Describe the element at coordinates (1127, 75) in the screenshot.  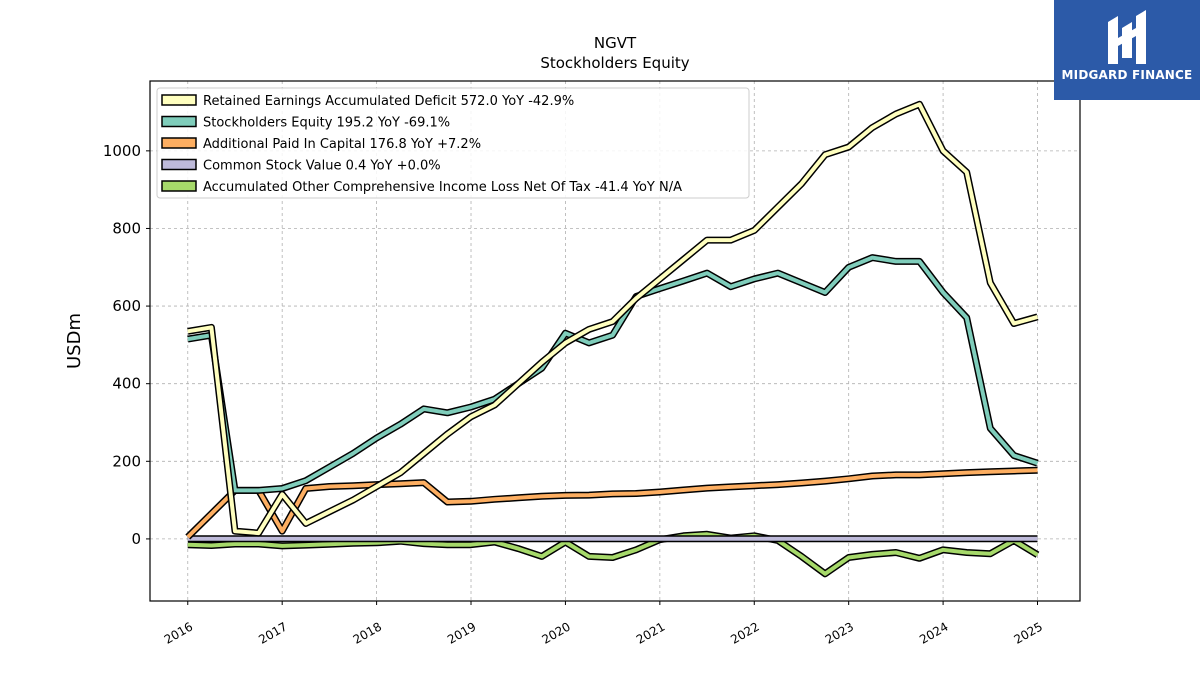
I see `brand-name: MIDGARD FINANCE` at that location.